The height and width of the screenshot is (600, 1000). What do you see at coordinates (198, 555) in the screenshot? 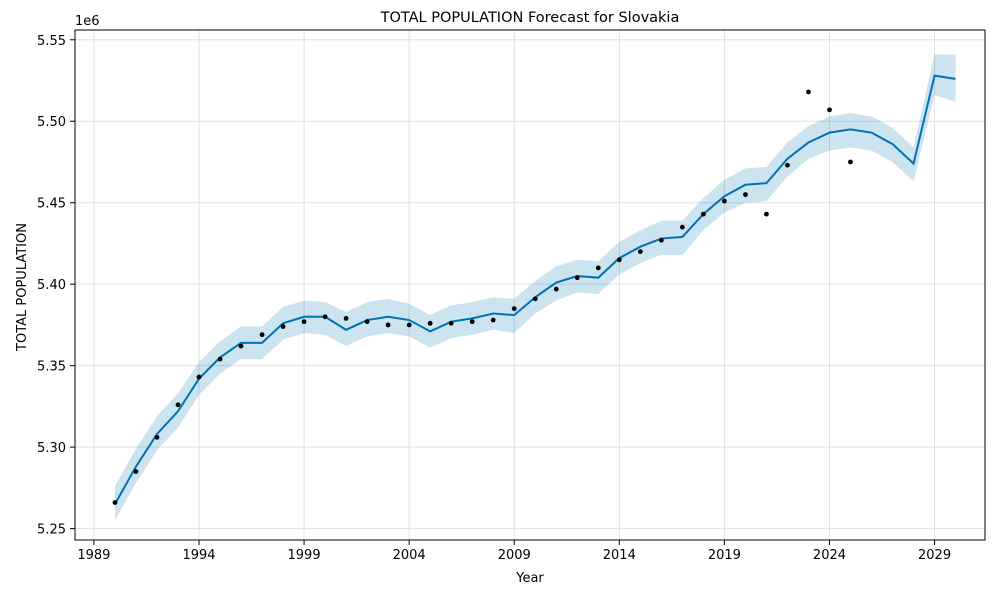
I see `x-tick-label: 1994` at bounding box center [198, 555].